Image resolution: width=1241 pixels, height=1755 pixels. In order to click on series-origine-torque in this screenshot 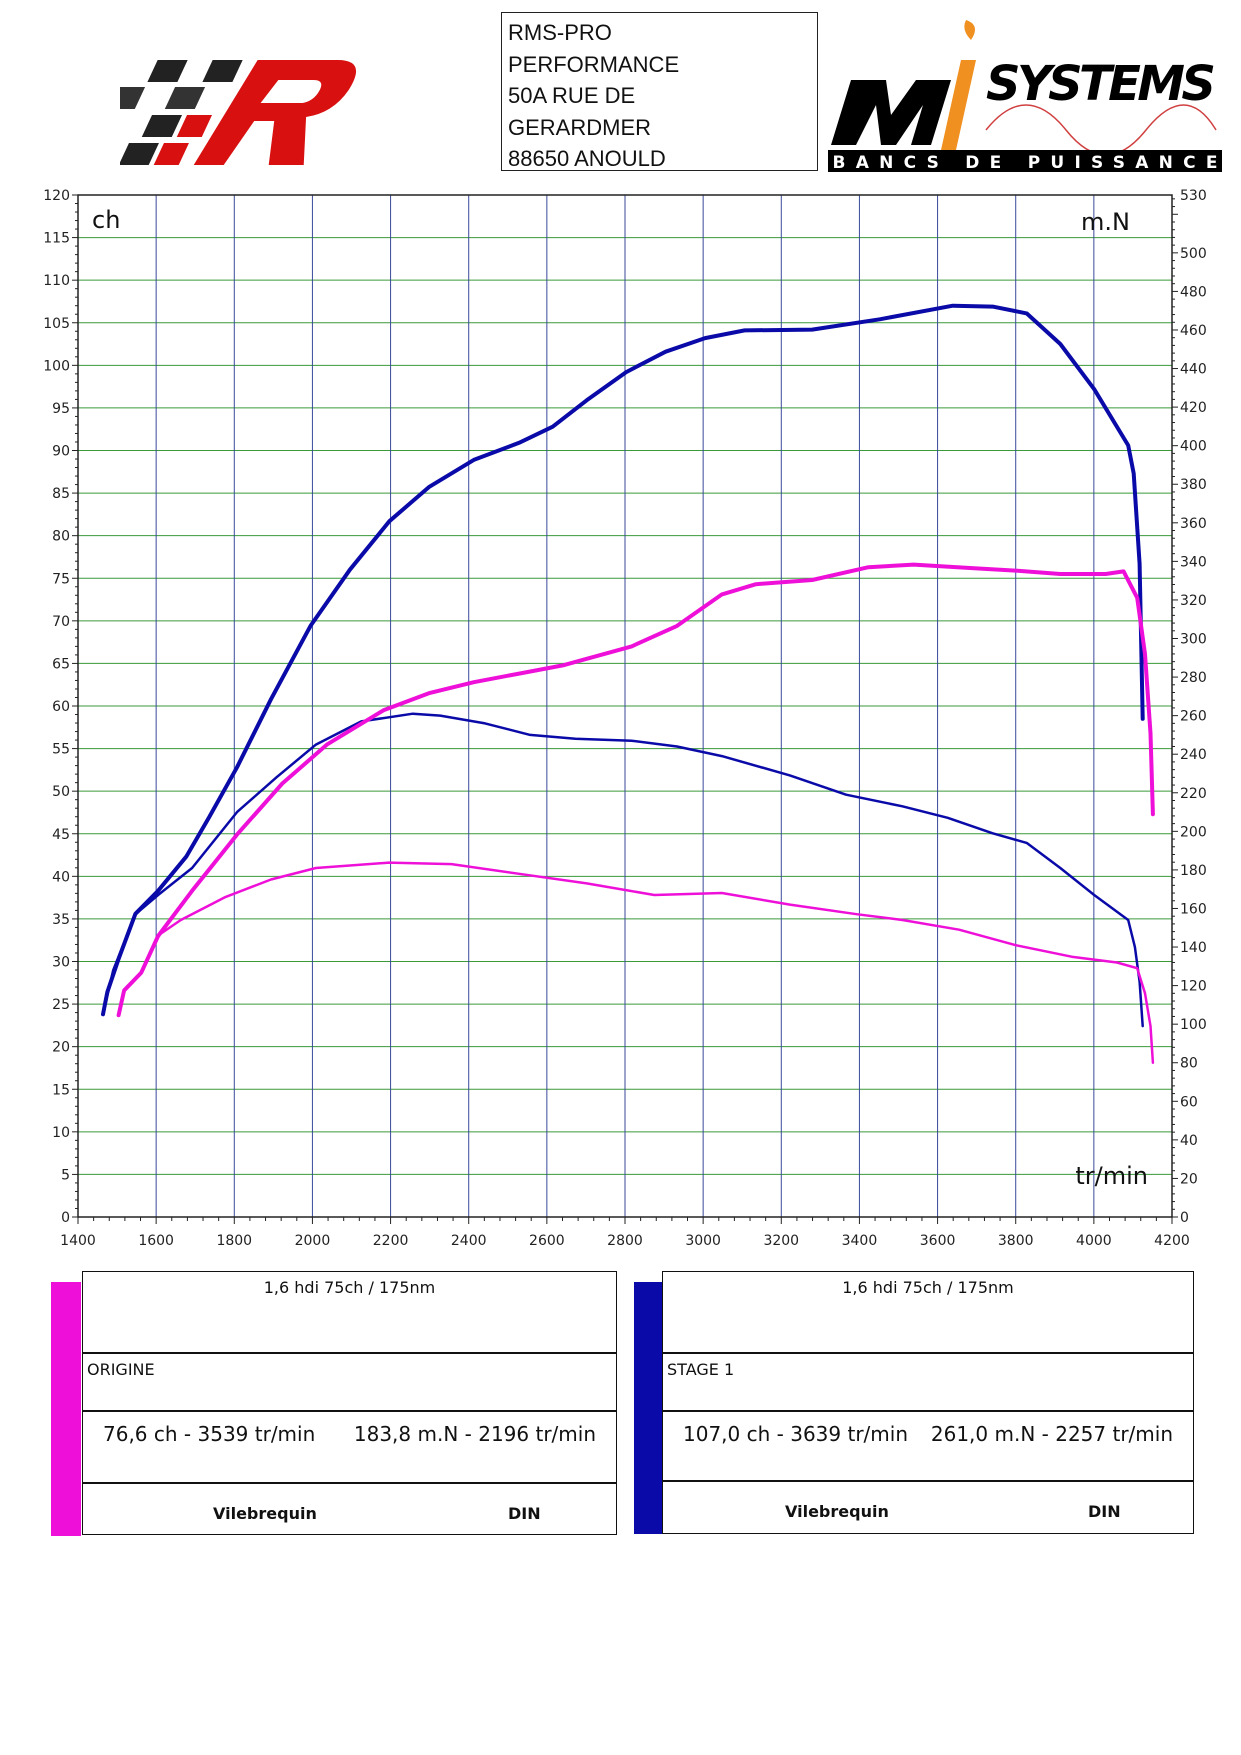, I will do `click(636, 962)`.